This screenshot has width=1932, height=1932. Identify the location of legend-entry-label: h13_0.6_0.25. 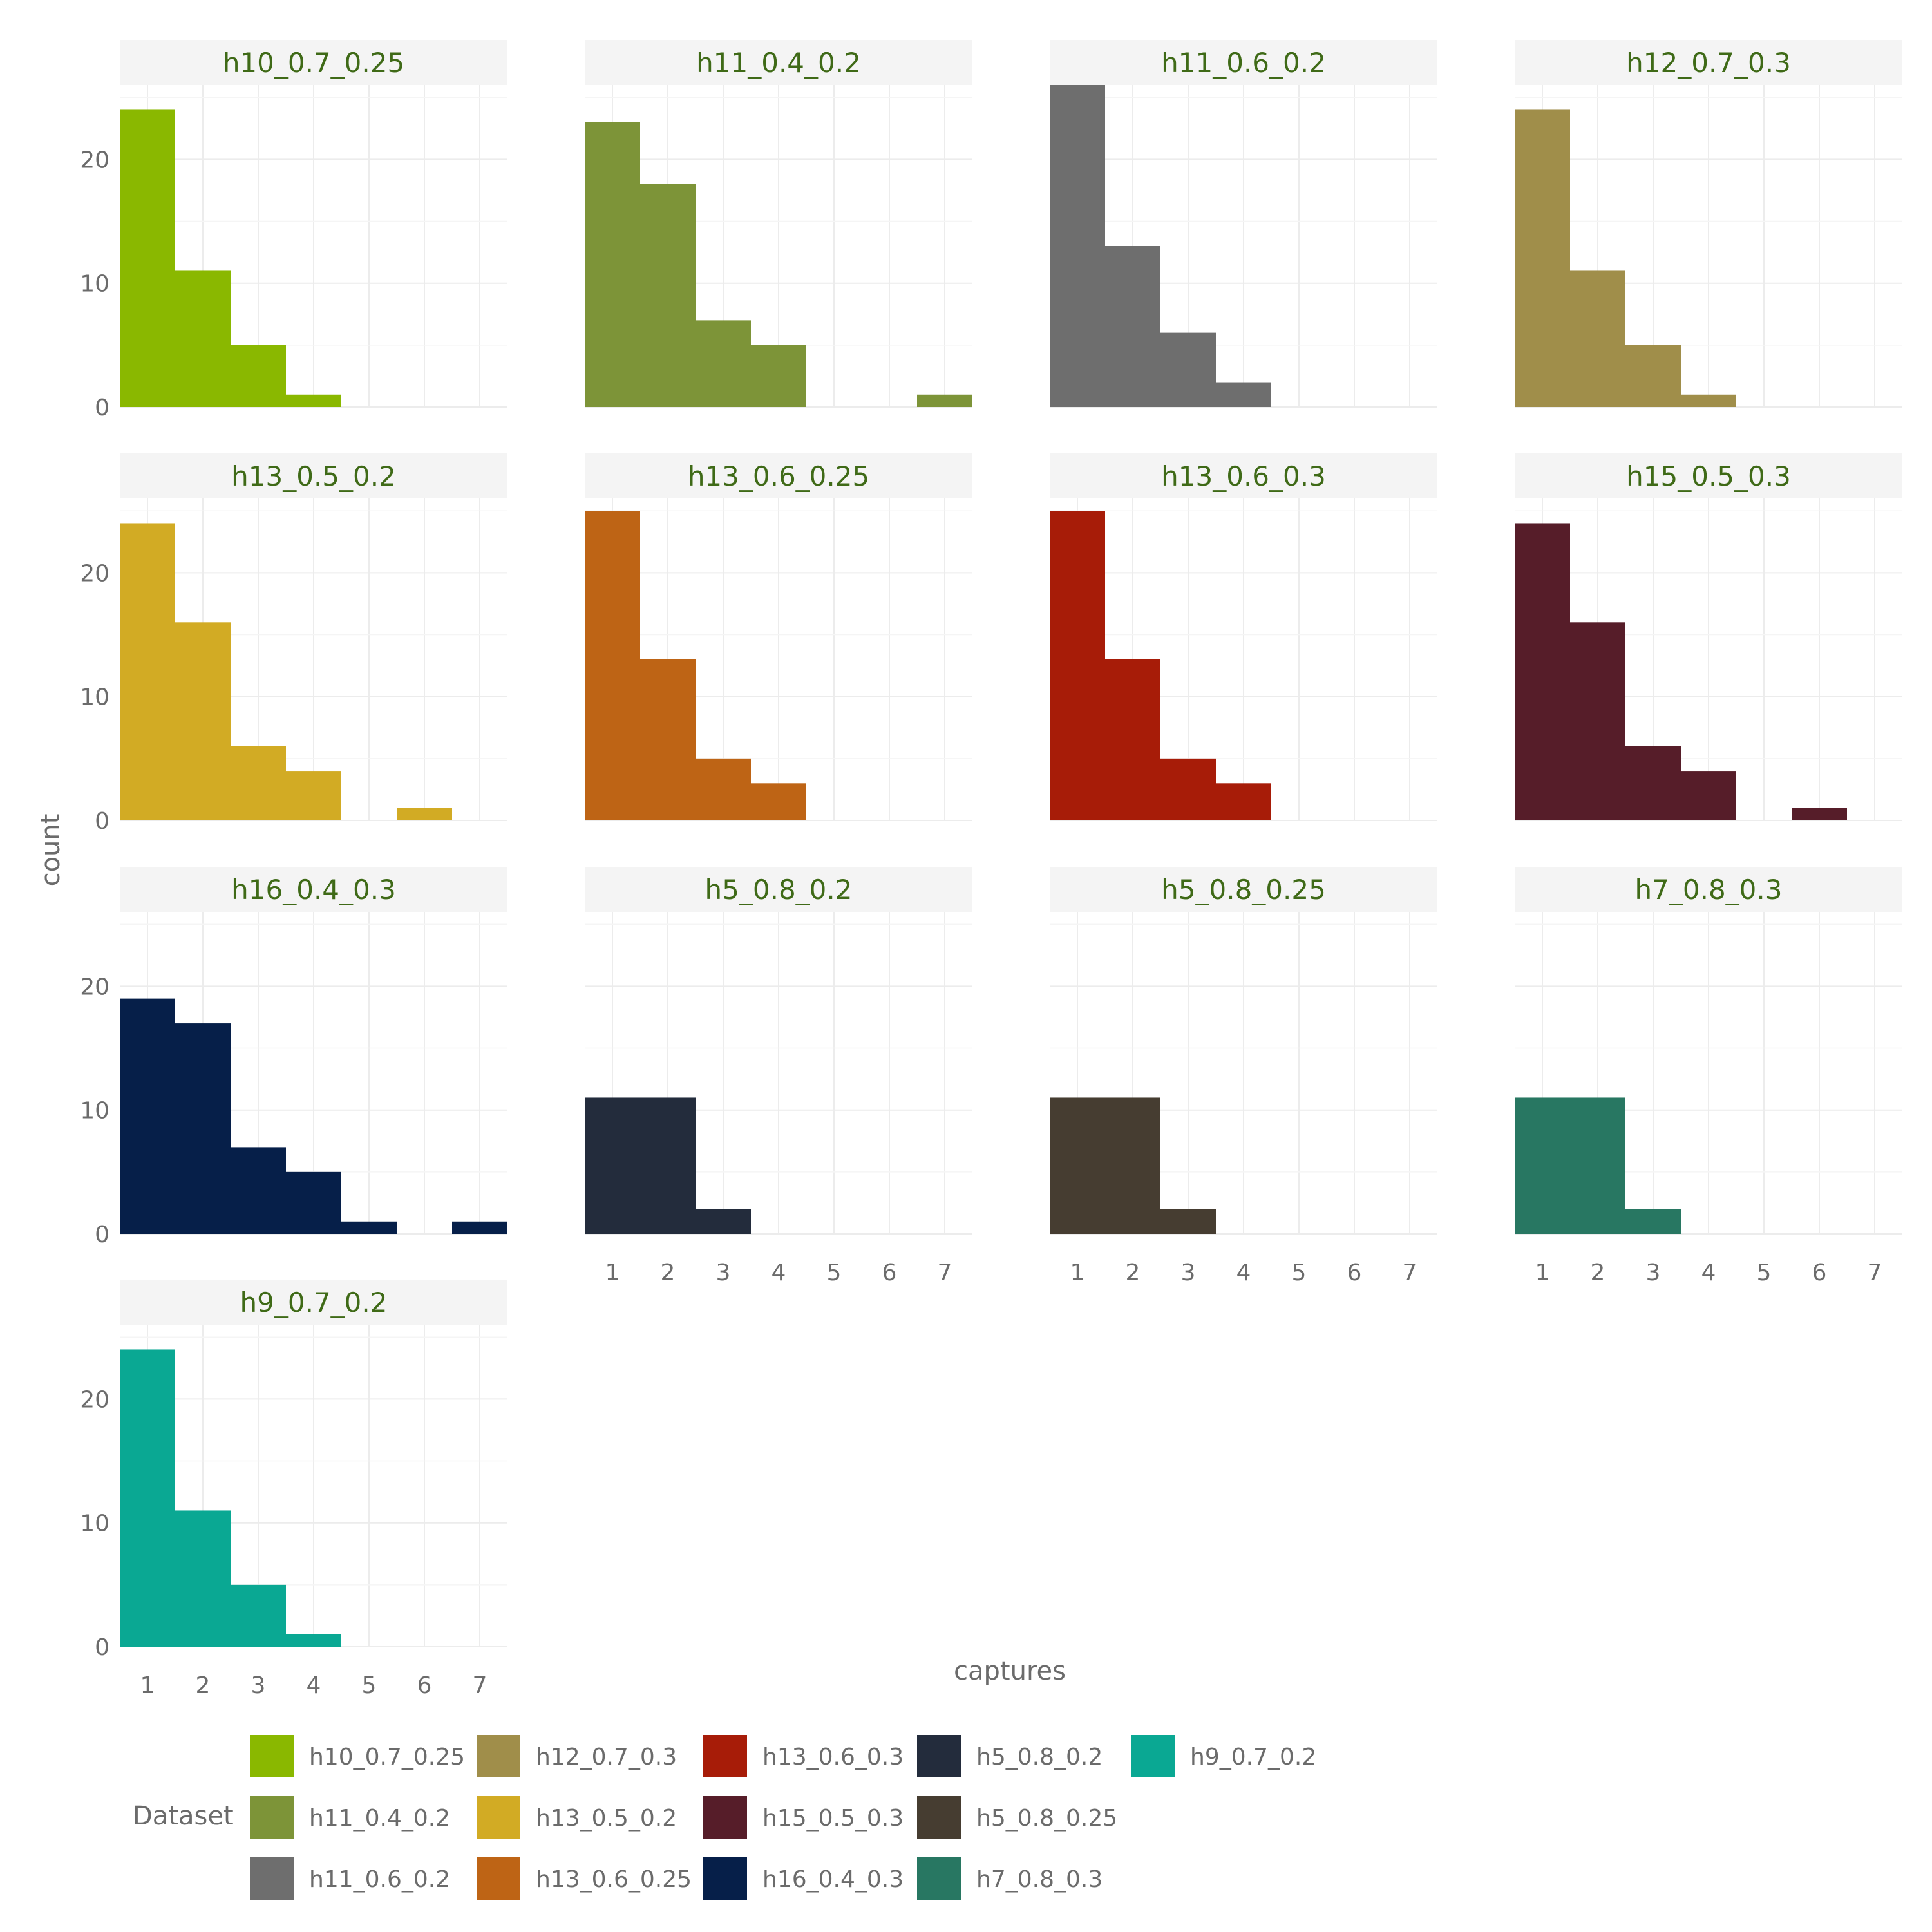
(614, 1880).